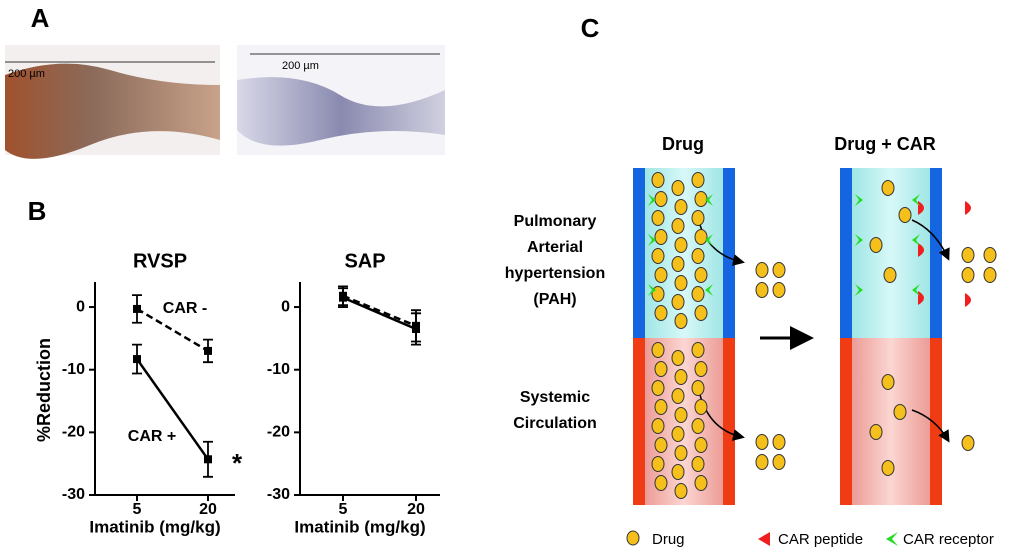  I want to click on legend-label: CAR peptide, so click(820, 539).